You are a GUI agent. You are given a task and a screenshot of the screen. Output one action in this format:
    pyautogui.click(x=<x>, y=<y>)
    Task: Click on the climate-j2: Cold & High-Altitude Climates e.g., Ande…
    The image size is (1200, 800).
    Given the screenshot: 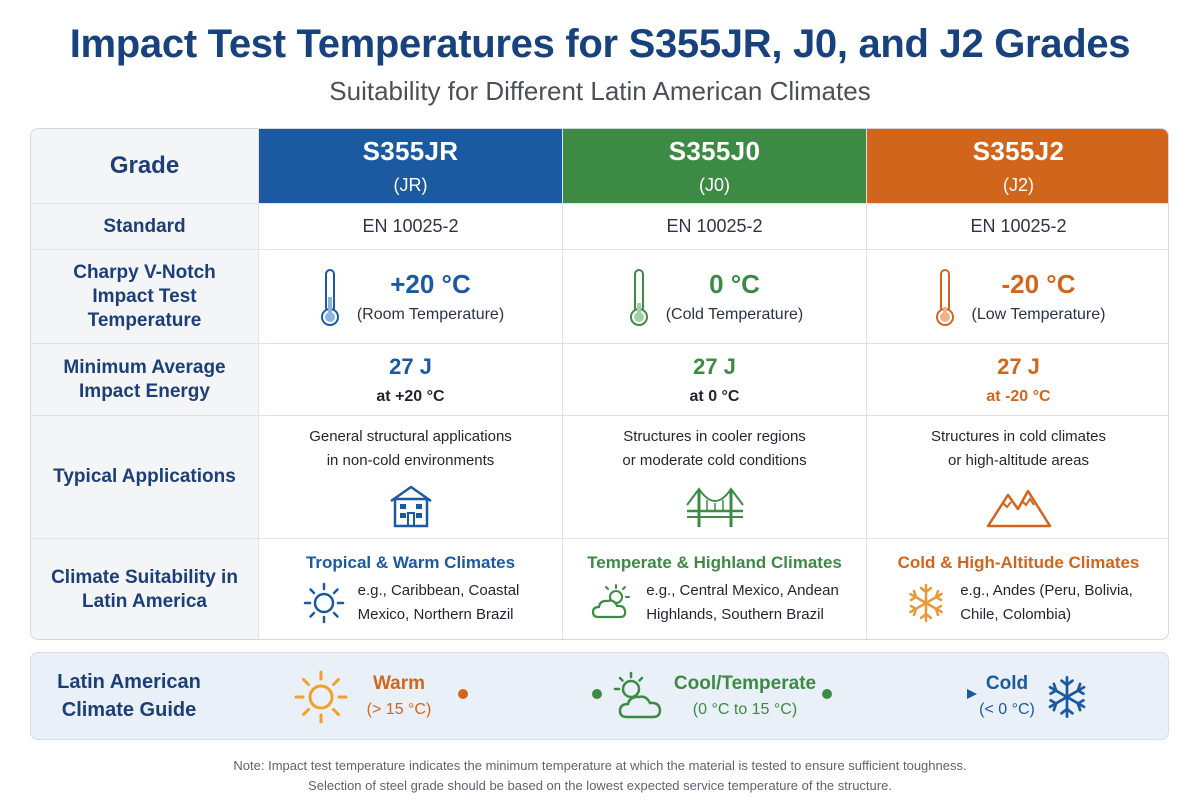 What is the action you would take?
    pyautogui.click(x=1017, y=589)
    